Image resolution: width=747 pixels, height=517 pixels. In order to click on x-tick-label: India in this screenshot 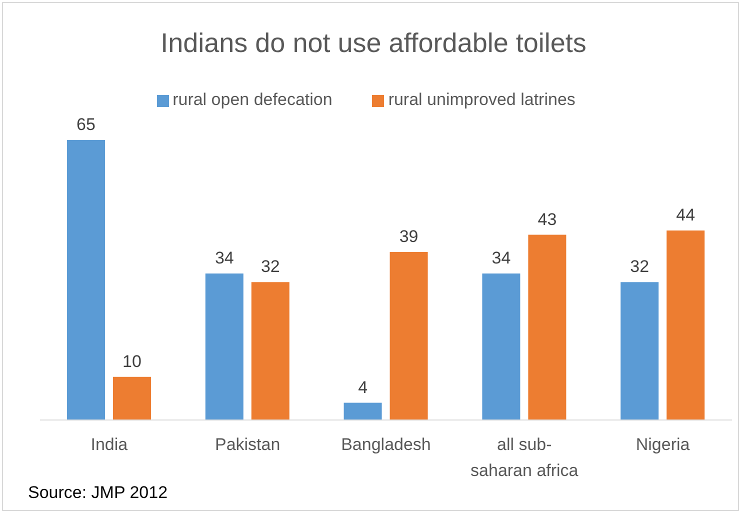, I will do `click(109, 444)`.